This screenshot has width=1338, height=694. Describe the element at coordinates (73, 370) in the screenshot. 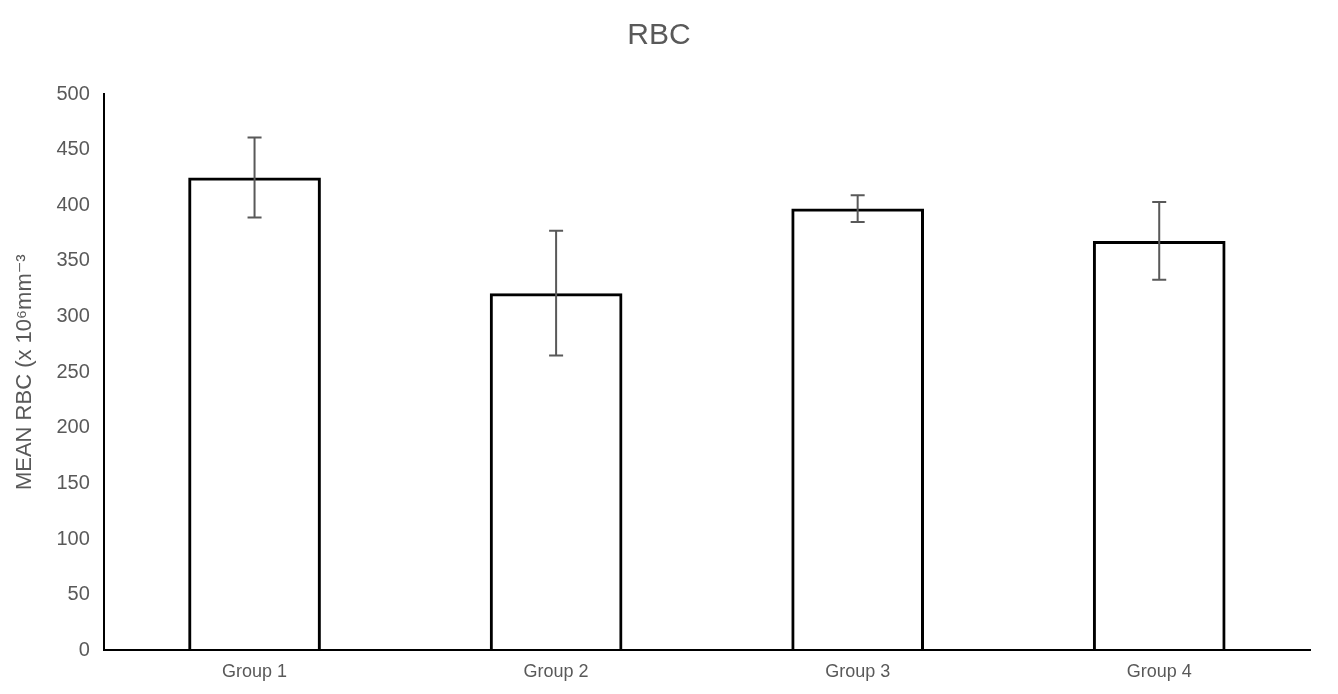

I see `y-tick-label: 250` at that location.